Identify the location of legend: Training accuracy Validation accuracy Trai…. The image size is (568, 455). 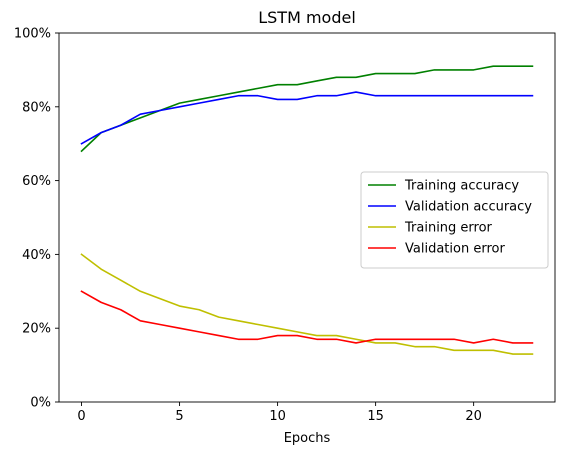
(454, 220).